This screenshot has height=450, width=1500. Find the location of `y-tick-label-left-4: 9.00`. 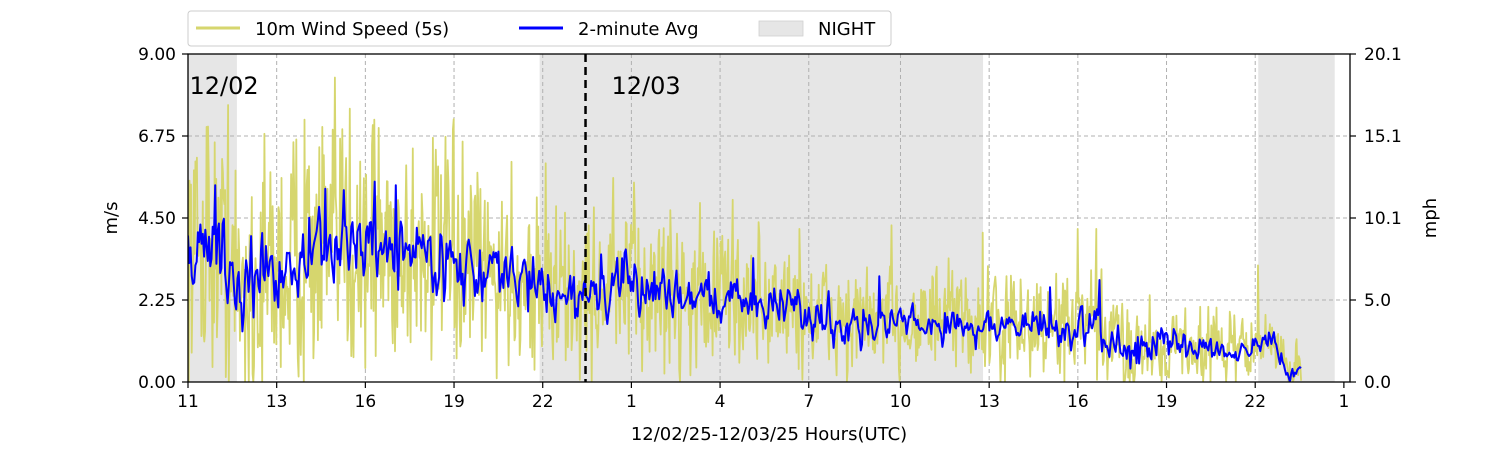

y-tick-label-left-4: 9.00 is located at coordinates (157, 55).